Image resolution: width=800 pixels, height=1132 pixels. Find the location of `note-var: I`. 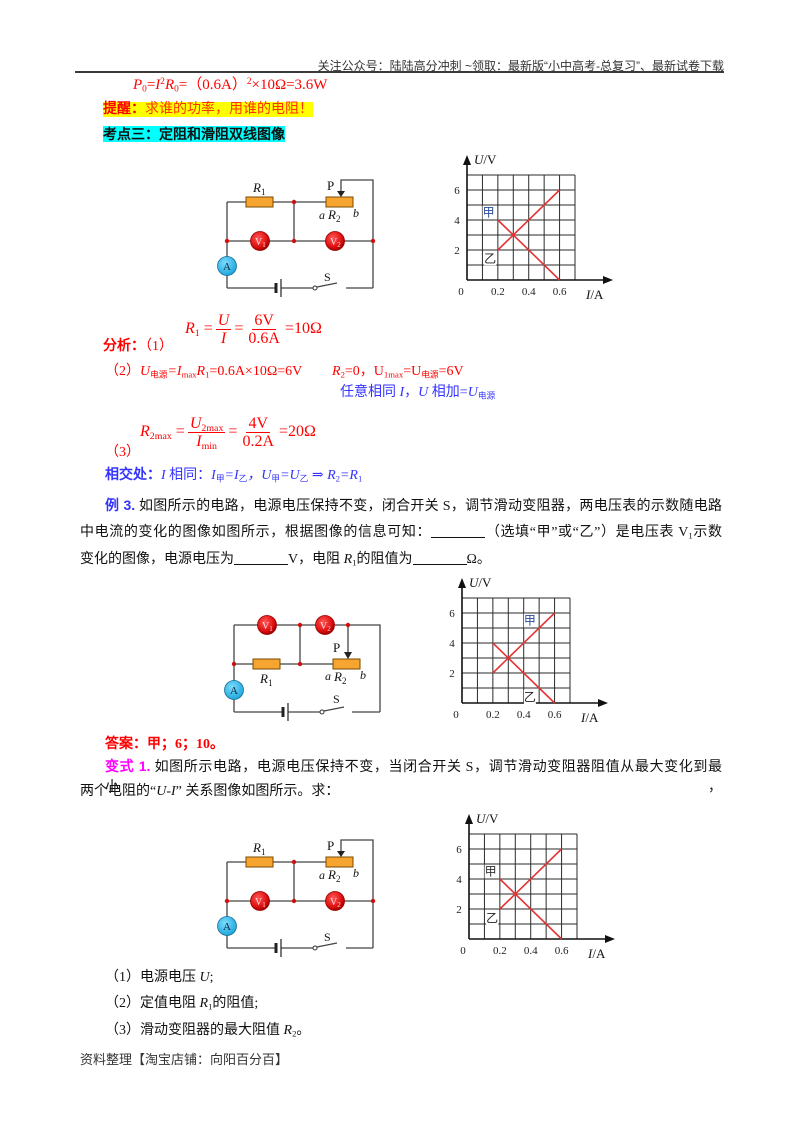

note-var: I is located at coordinates (213, 475).